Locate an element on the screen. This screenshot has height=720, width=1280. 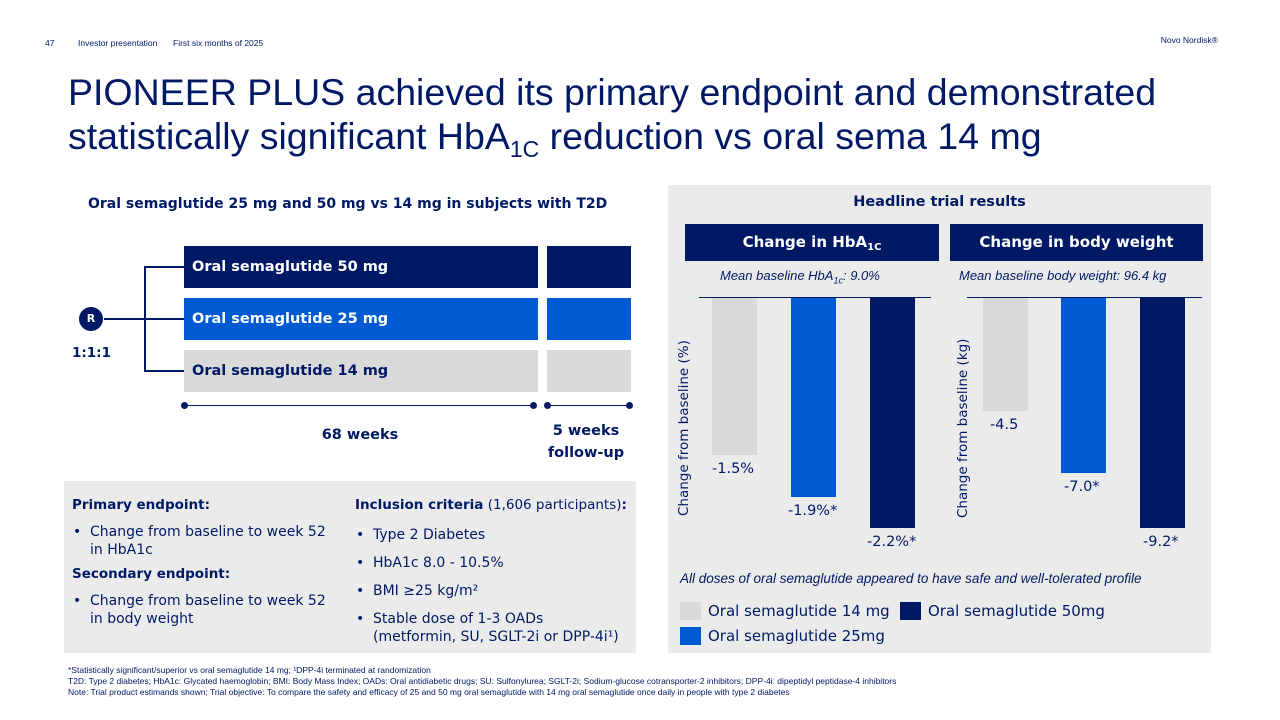
timeline-treatment is located at coordinates (359, 405).